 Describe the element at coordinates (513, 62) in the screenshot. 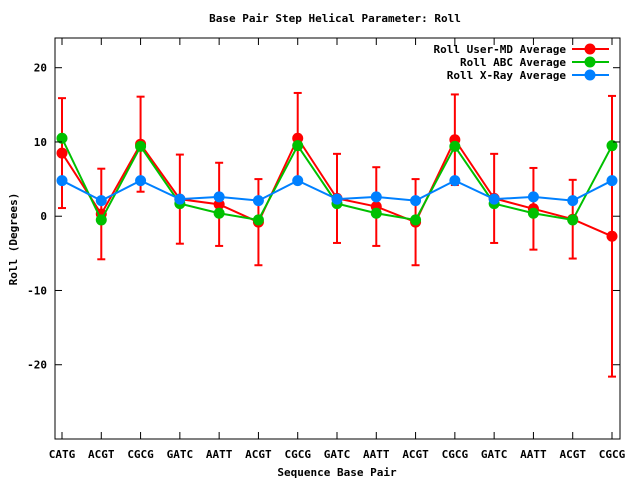

I see `legend-label: Roll ABC Average` at that location.